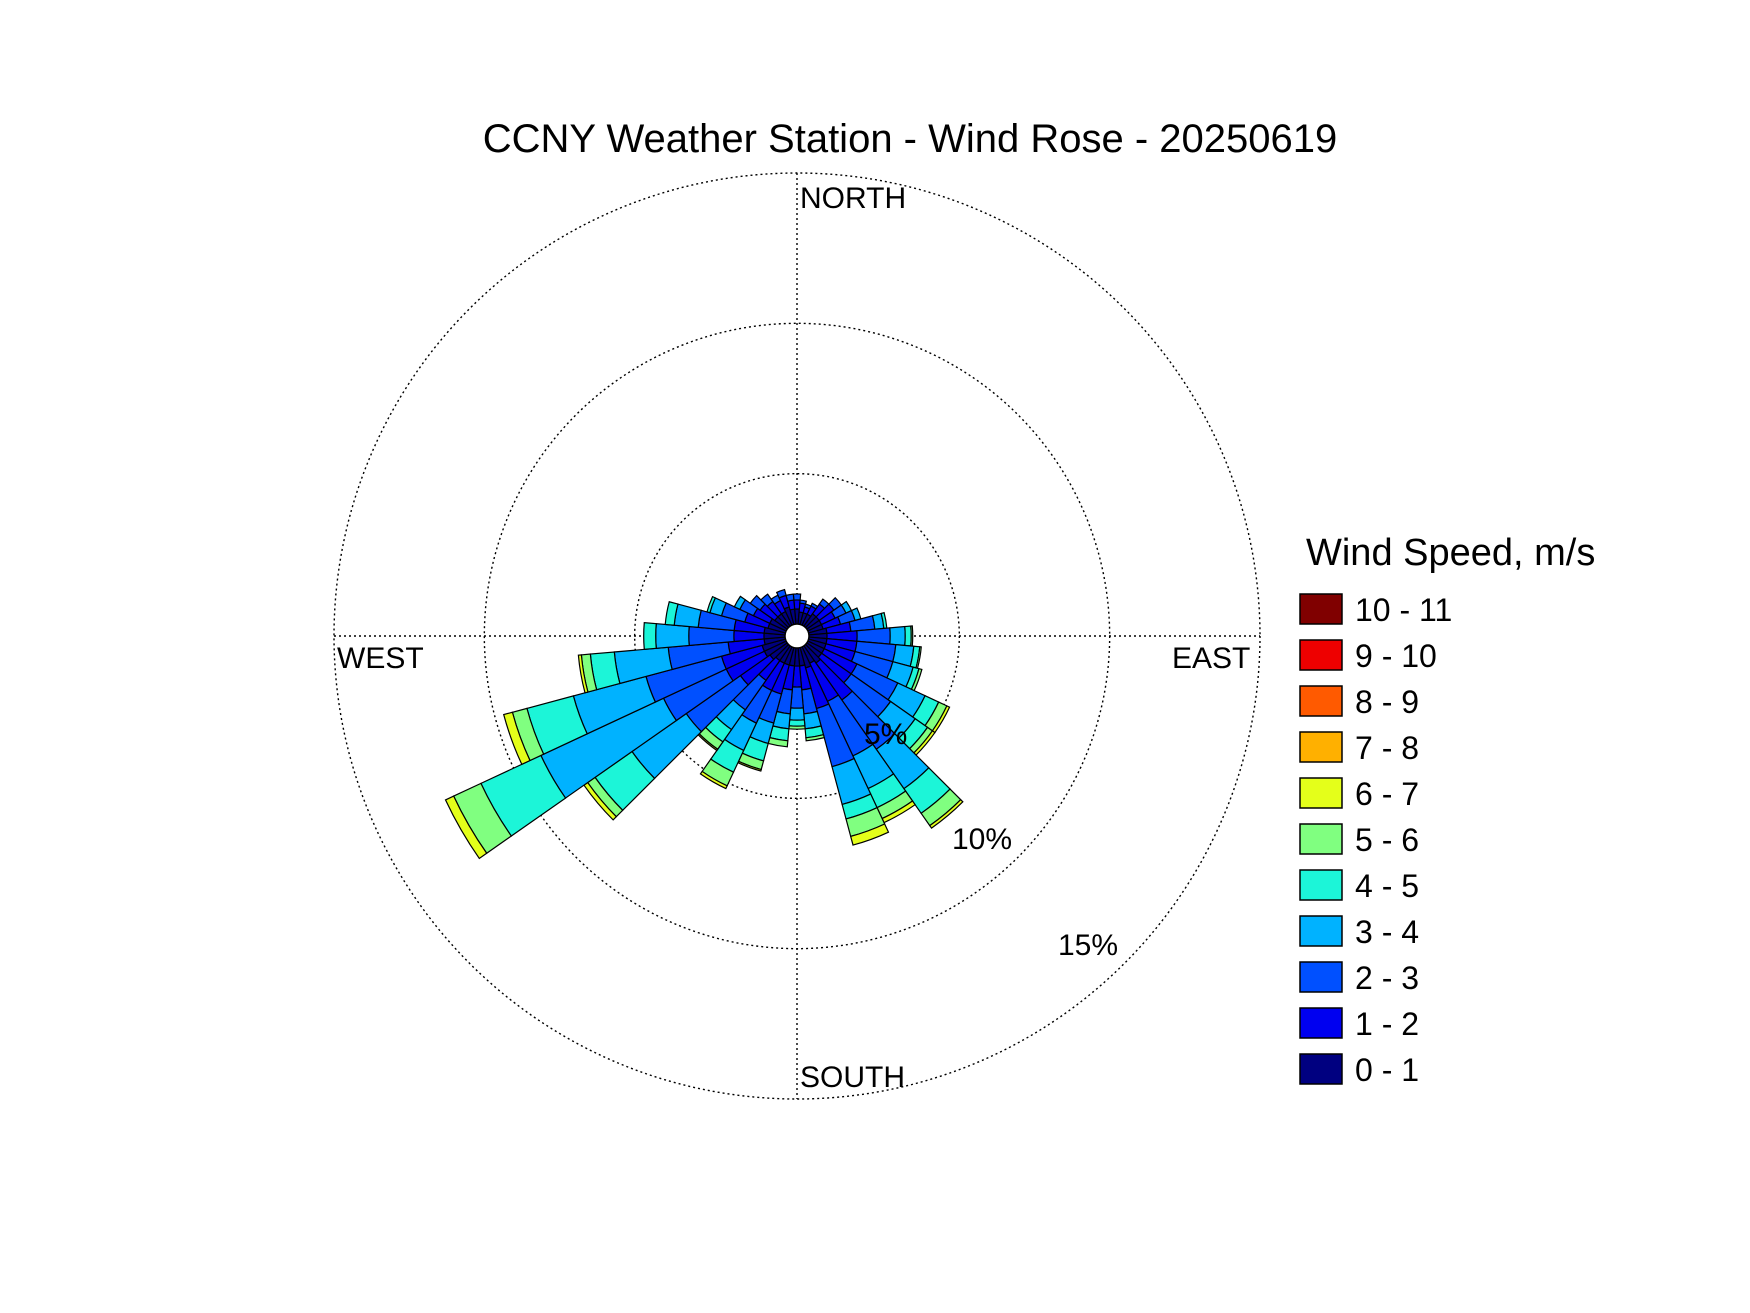  Describe the element at coordinates (853, 198) in the screenshot. I see `direction-label-north: NORTH` at that location.